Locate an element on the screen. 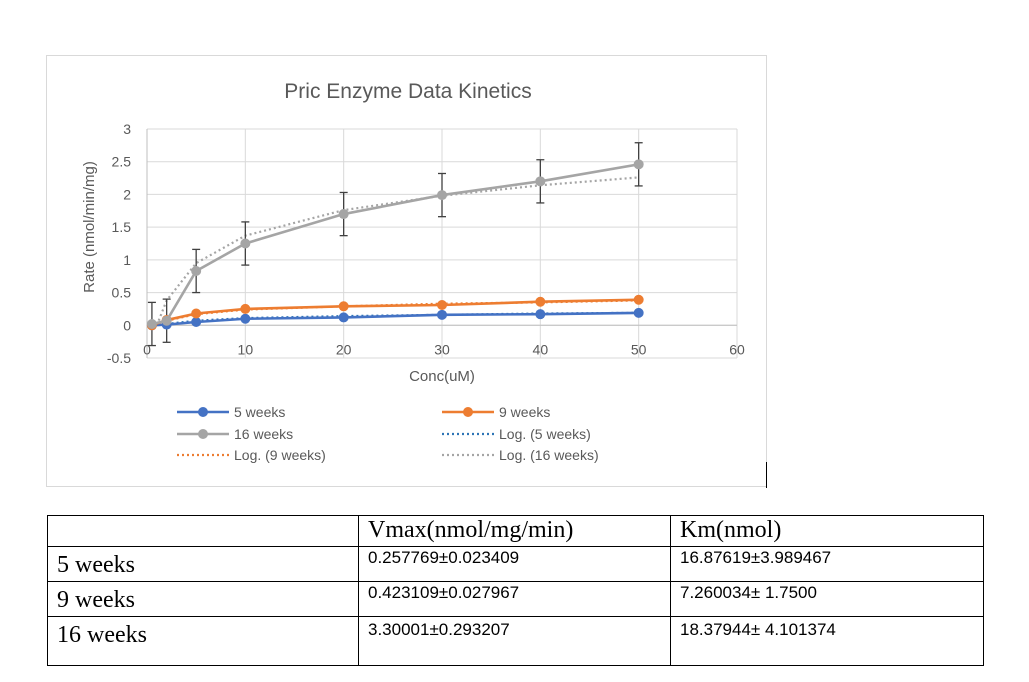 The height and width of the screenshot is (682, 1029). table-header-row: Vmax(nmol/mg/min) Km(nmol) is located at coordinates (515, 531).